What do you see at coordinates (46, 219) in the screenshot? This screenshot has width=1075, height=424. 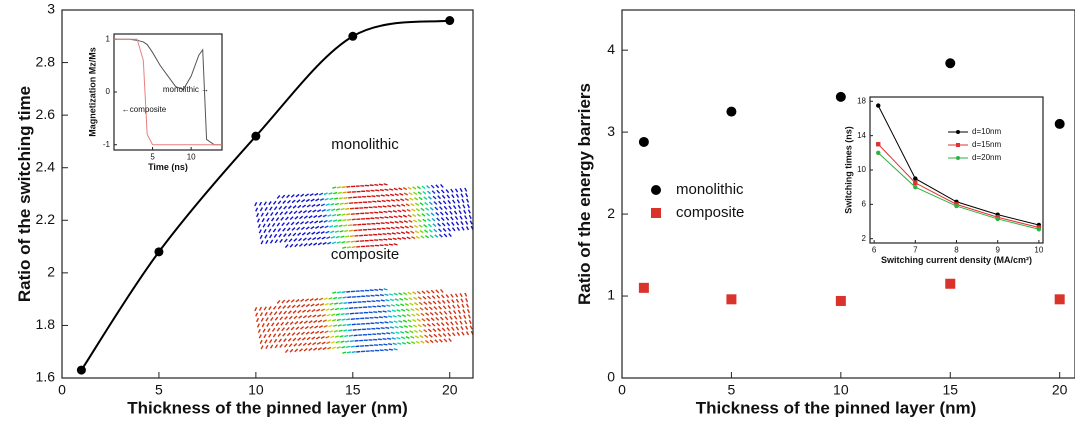 I see `y-tick-label: 2.2` at bounding box center [46, 219].